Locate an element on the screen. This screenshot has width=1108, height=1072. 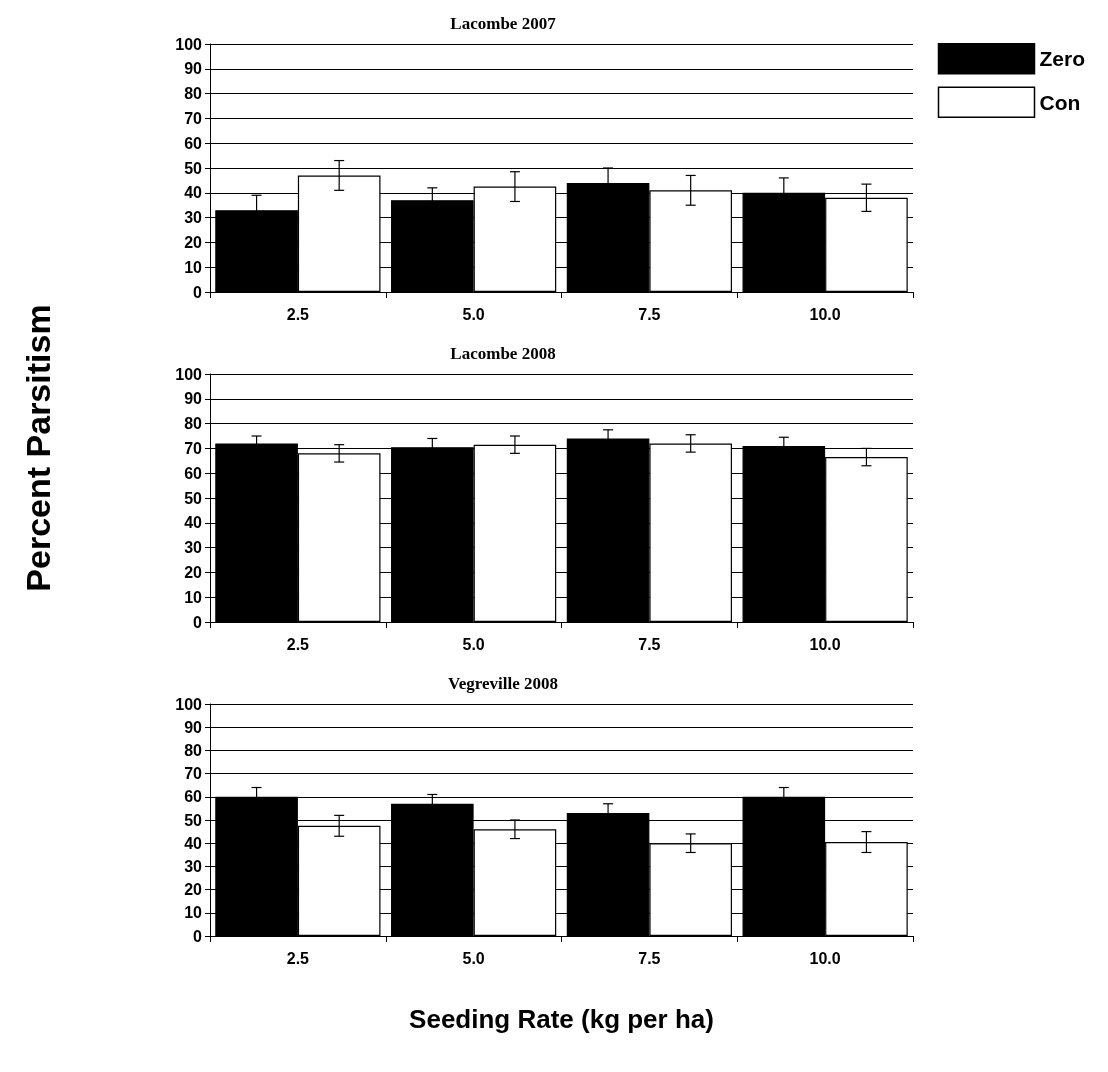
chart-title: Vegreville 2008 is located at coordinates (503, 683).